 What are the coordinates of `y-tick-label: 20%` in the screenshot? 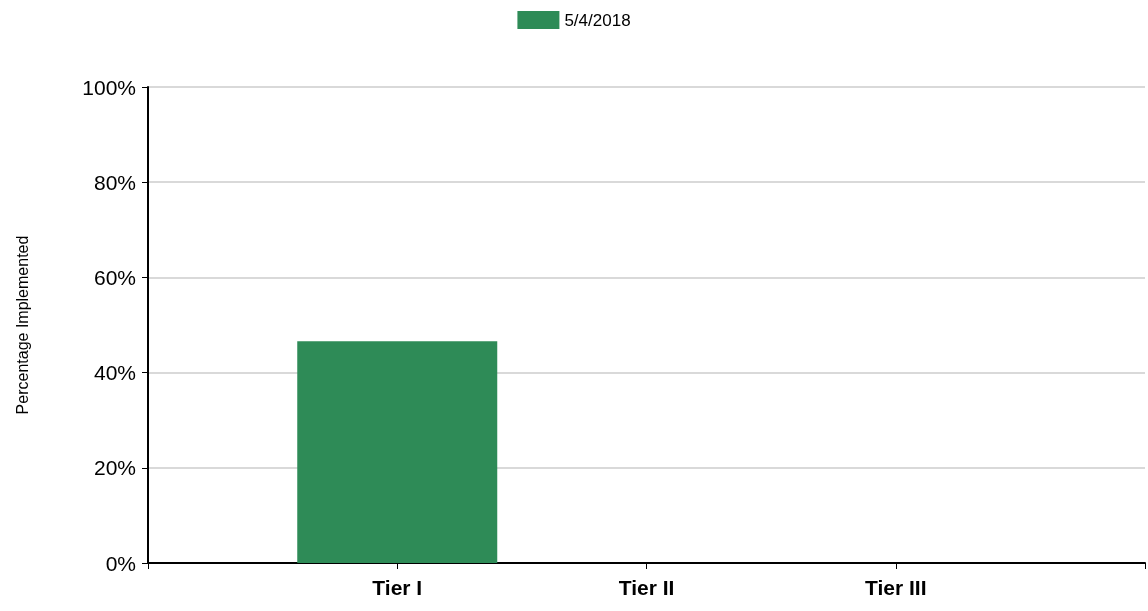 It's located at (114, 468).